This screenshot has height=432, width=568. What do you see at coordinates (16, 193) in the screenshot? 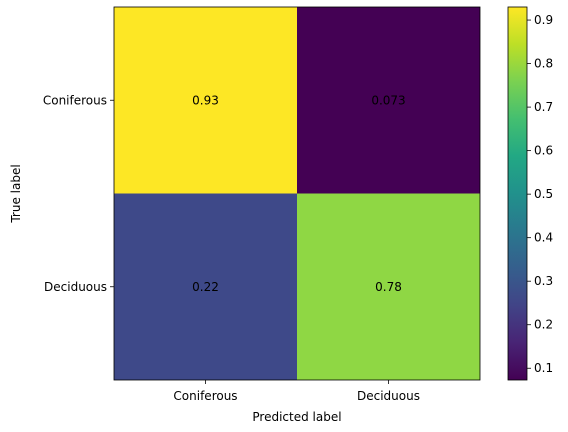
I see `y-axis-label: True label` at bounding box center [16, 193].